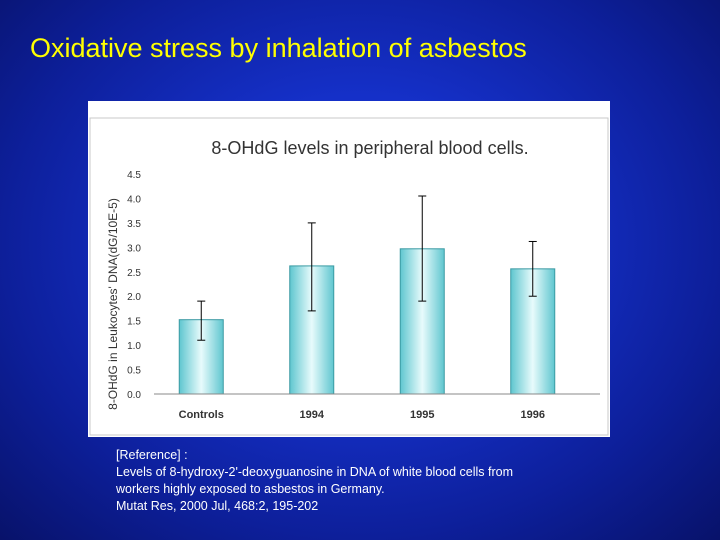  I want to click on chart-title: 8-OHdG levels in peripheral blood cells., so click(369, 148).